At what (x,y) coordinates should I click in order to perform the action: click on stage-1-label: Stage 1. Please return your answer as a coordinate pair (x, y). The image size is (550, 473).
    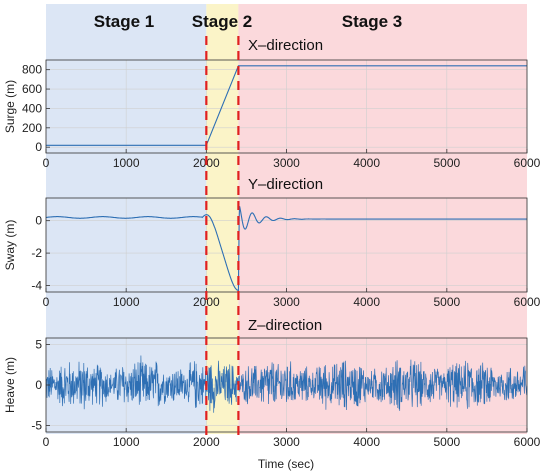
    Looking at the image, I should click on (124, 21).